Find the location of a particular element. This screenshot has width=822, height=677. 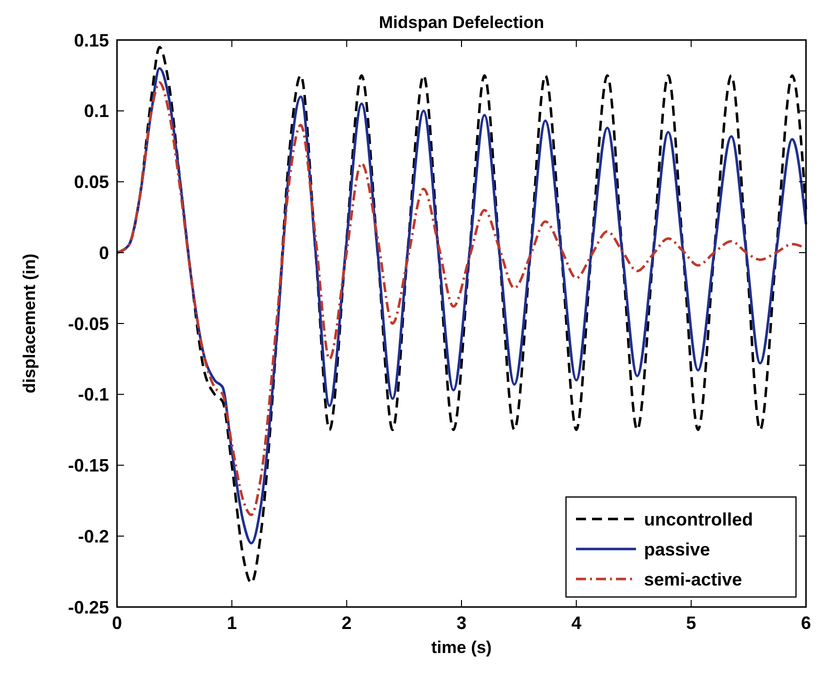

x-axis-title: time (s) is located at coordinates (461, 647).